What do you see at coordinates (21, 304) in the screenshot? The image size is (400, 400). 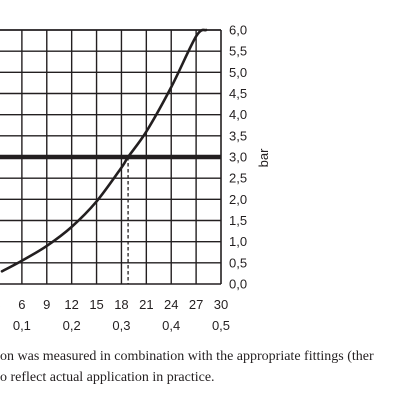 I see `x-tick-label: 6` at bounding box center [21, 304].